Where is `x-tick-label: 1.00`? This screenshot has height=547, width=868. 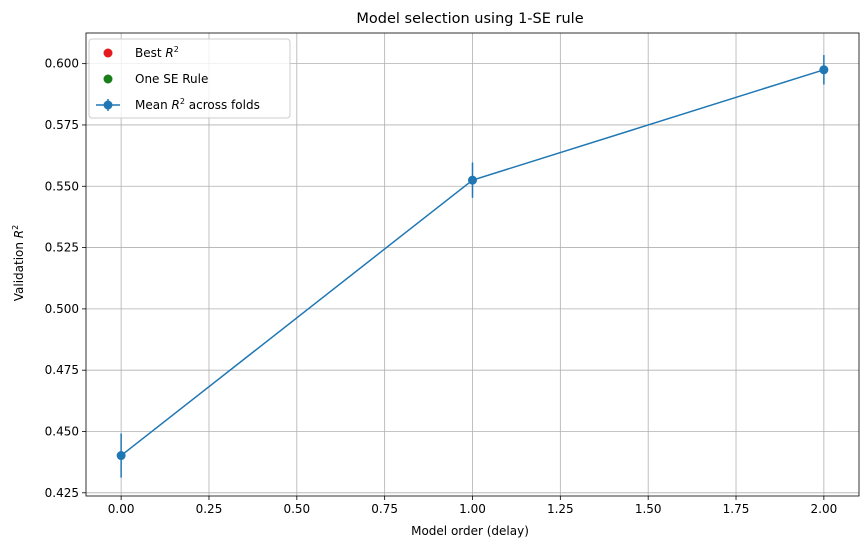 x-tick-label: 1.00 is located at coordinates (472, 509).